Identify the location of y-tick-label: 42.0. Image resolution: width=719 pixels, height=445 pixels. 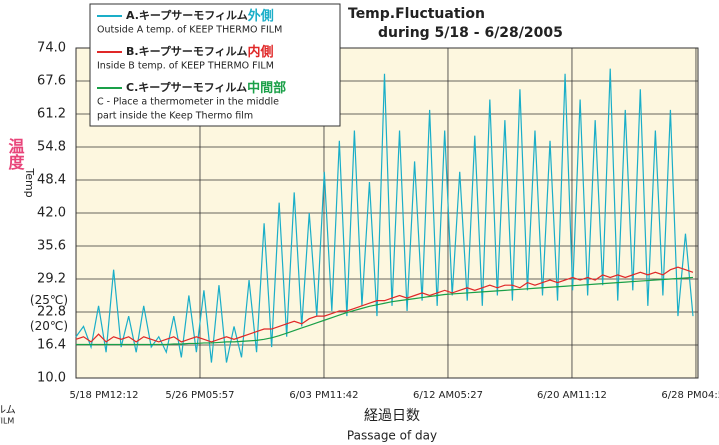
(51, 213).